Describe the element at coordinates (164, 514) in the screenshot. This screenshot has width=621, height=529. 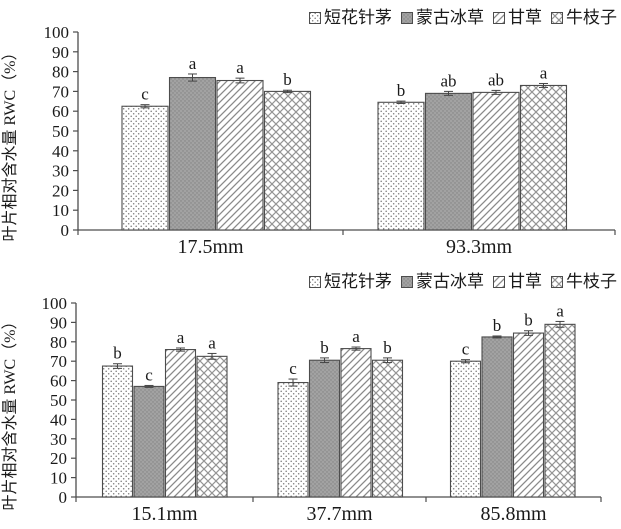
I see `category-label: 15.1mm` at that location.